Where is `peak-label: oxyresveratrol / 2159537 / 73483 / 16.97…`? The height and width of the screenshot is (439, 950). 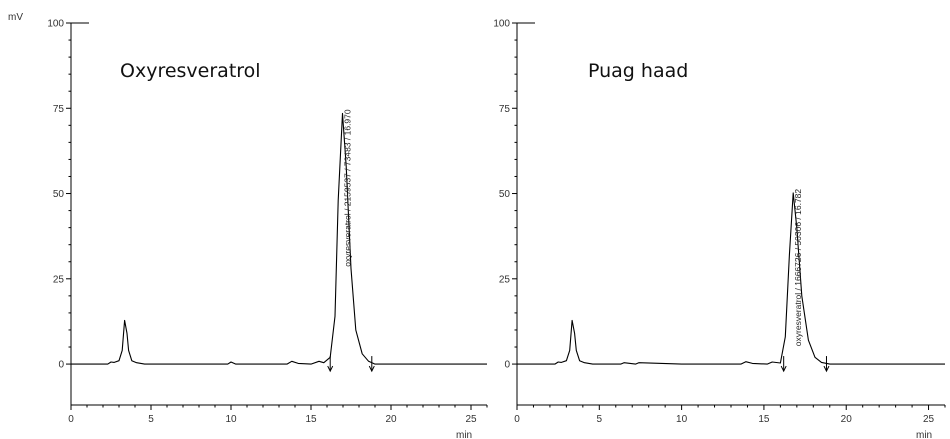
peak-label: oxyresveratrol / 2159537 / 73483 / 16.97… is located at coordinates (348, 188).